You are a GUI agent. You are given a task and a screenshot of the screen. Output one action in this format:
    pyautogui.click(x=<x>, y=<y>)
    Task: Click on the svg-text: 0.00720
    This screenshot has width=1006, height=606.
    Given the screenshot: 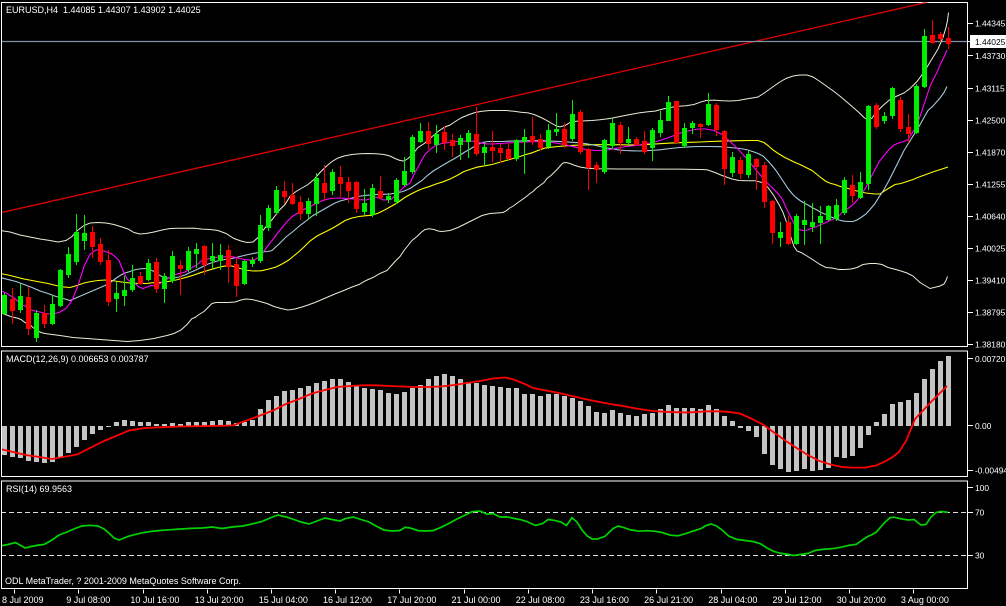 What is the action you would take?
    pyautogui.click(x=990, y=359)
    